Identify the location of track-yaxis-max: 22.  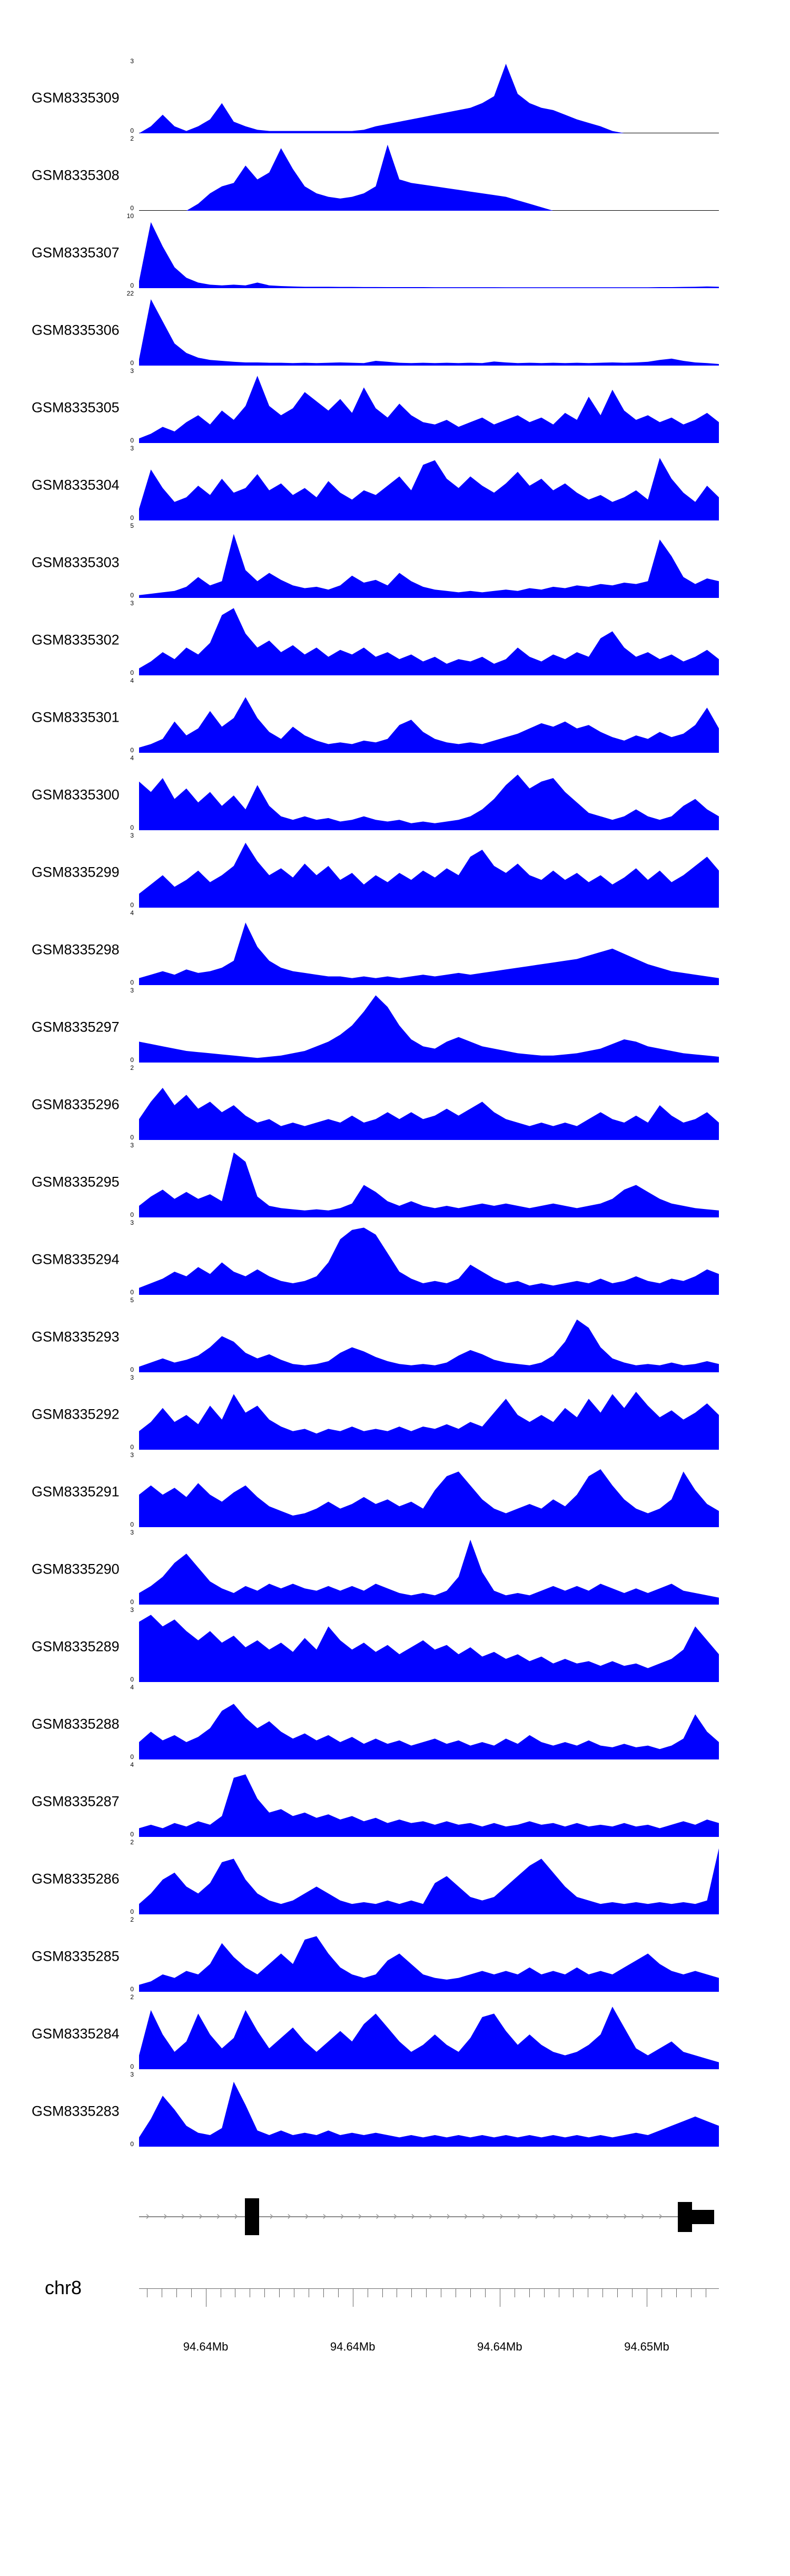
(130, 293).